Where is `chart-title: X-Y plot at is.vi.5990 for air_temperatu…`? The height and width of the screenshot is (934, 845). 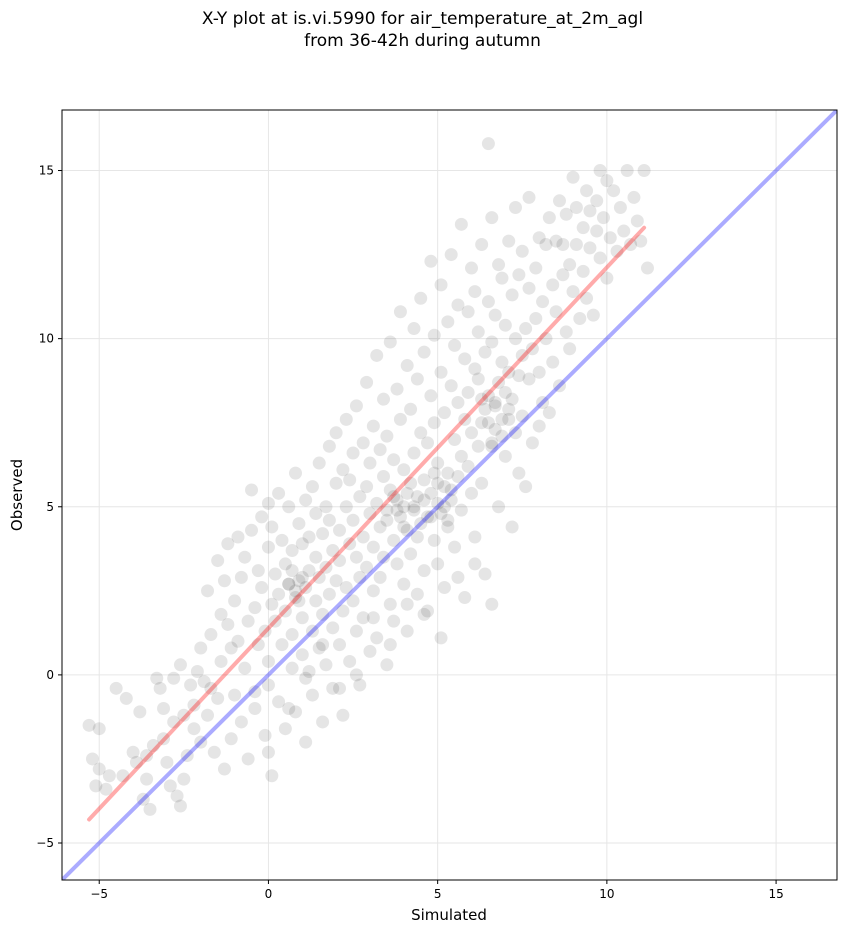 chart-title: X-Y plot at is.vi.5990 for air_temperatu… is located at coordinates (422, 30).